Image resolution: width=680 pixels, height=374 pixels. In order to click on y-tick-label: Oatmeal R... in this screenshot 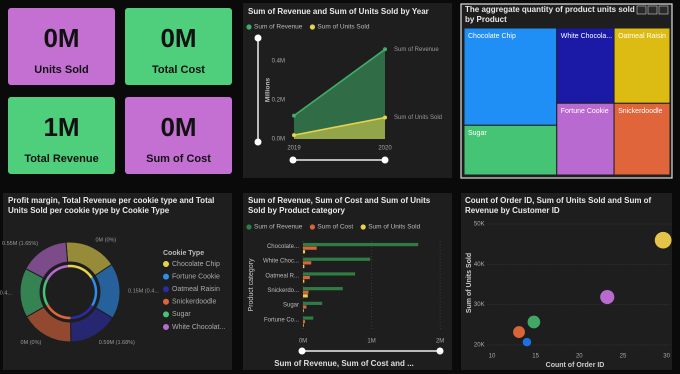, I will do `click(282, 276)`.